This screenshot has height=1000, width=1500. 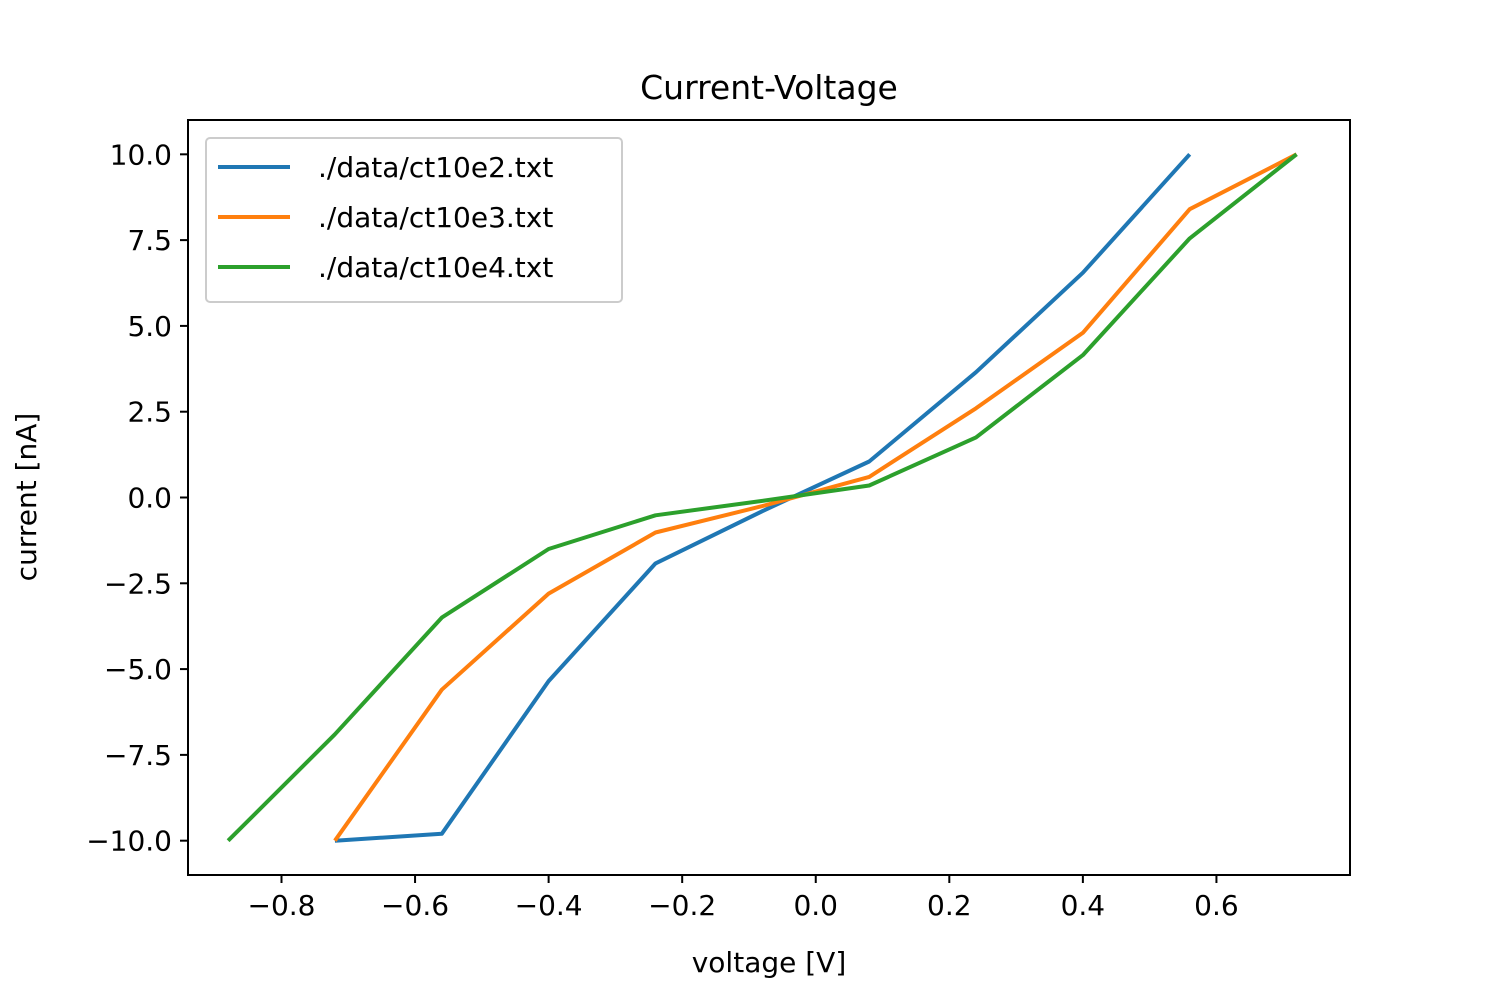 I want to click on legend-box, so click(x=414, y=220).